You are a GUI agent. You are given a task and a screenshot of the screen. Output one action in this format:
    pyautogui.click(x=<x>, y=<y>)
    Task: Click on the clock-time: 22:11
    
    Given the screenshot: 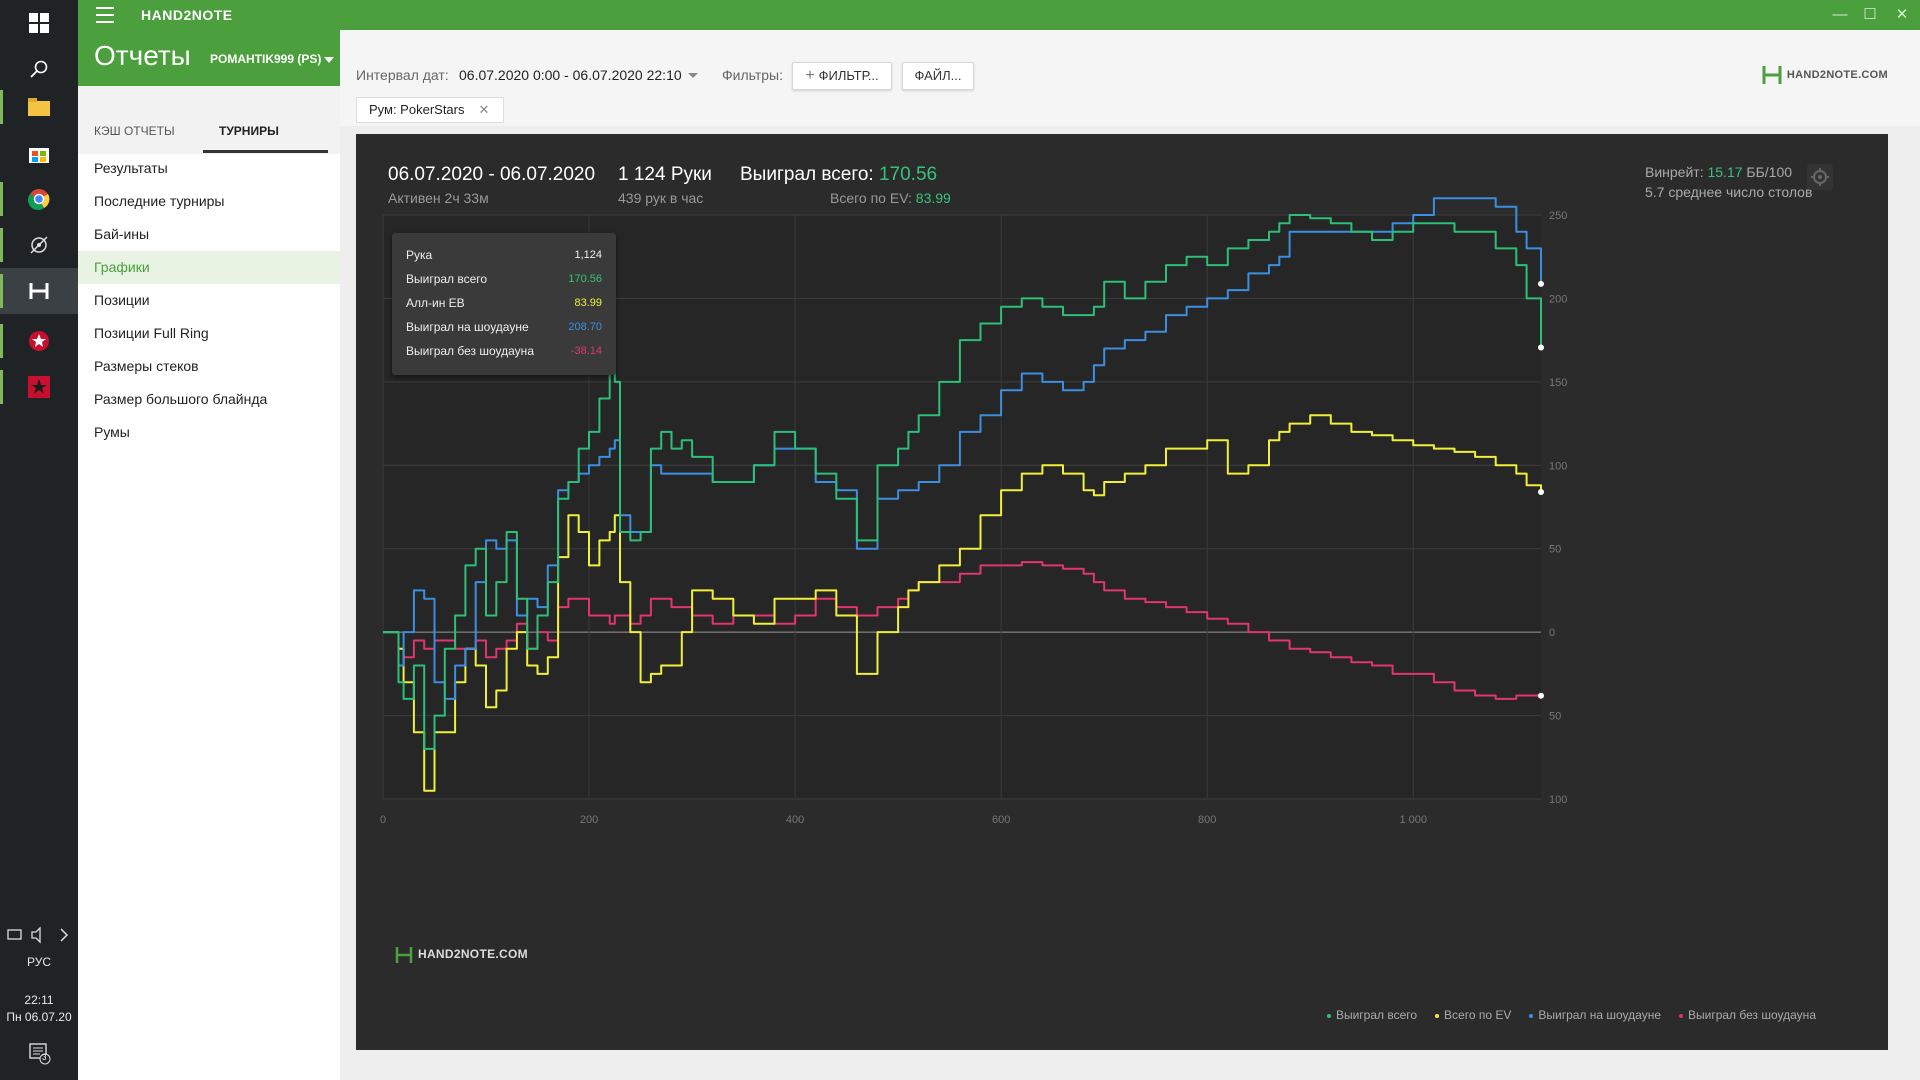 What is the action you would take?
    pyautogui.click(x=39, y=1000)
    